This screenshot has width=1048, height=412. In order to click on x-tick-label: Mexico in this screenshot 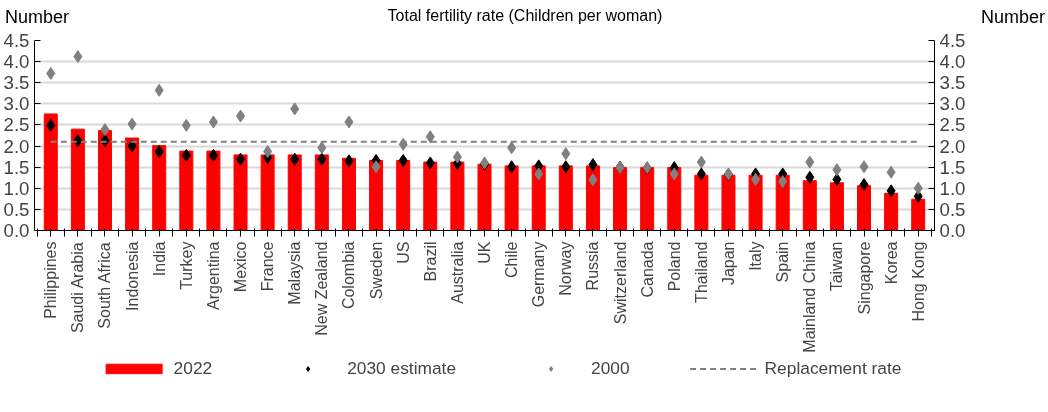, I will do `click(241, 267)`.